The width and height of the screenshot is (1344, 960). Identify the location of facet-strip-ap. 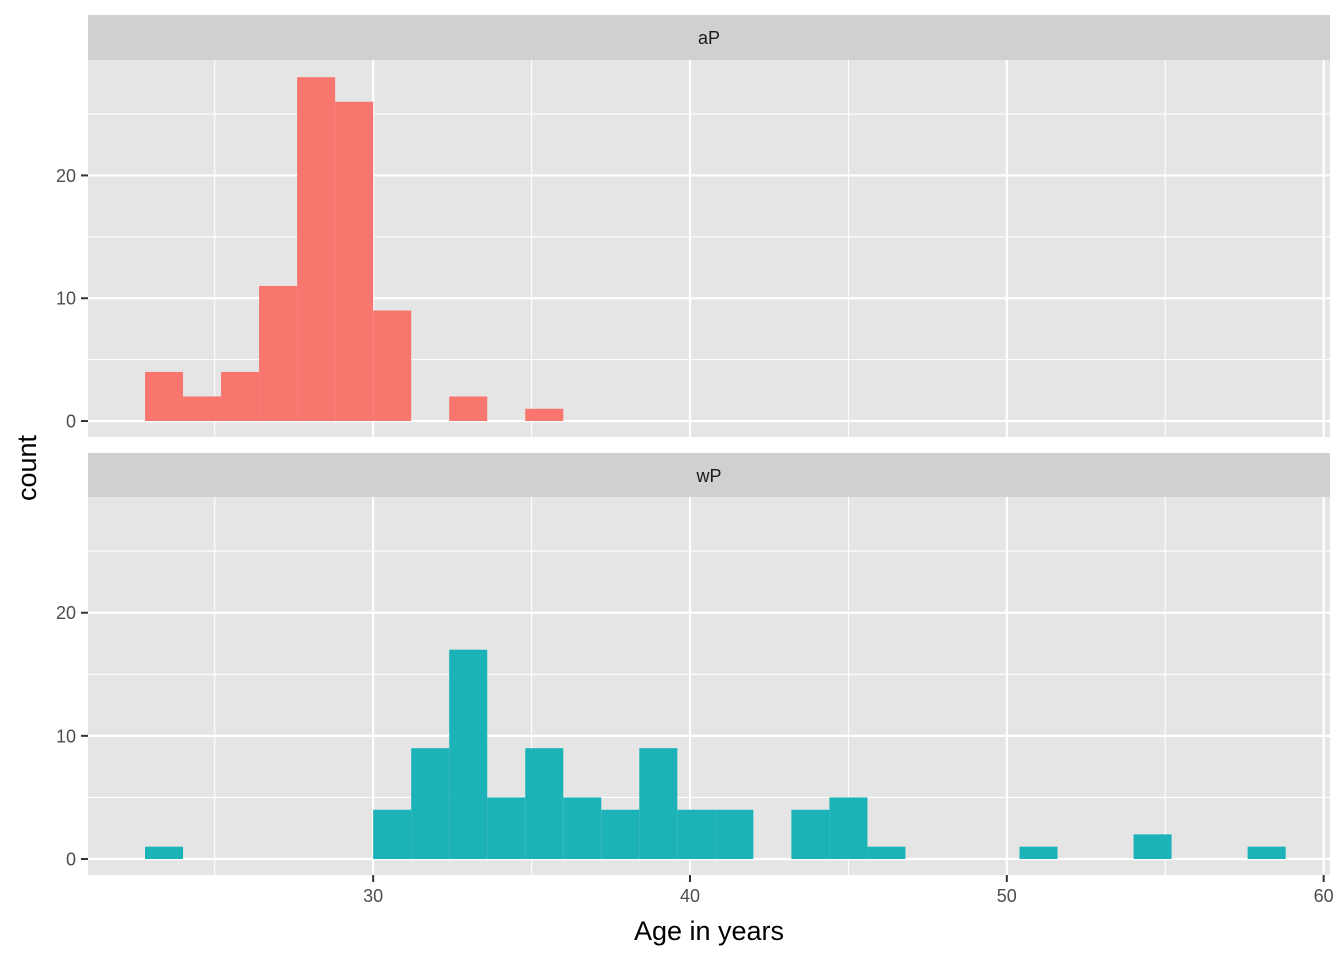
(709, 37).